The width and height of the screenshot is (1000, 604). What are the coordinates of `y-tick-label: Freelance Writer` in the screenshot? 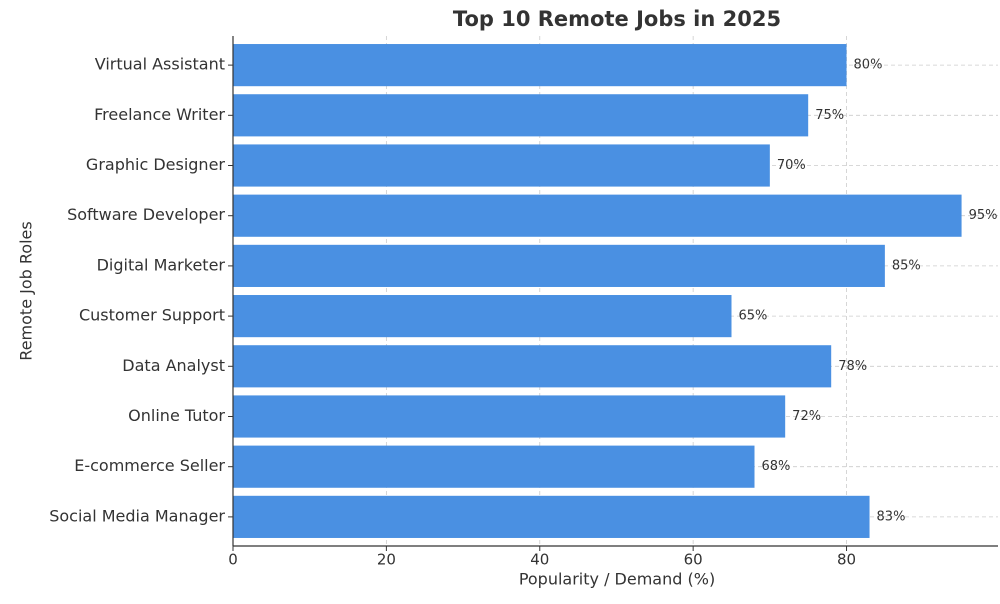 It's located at (159, 114).